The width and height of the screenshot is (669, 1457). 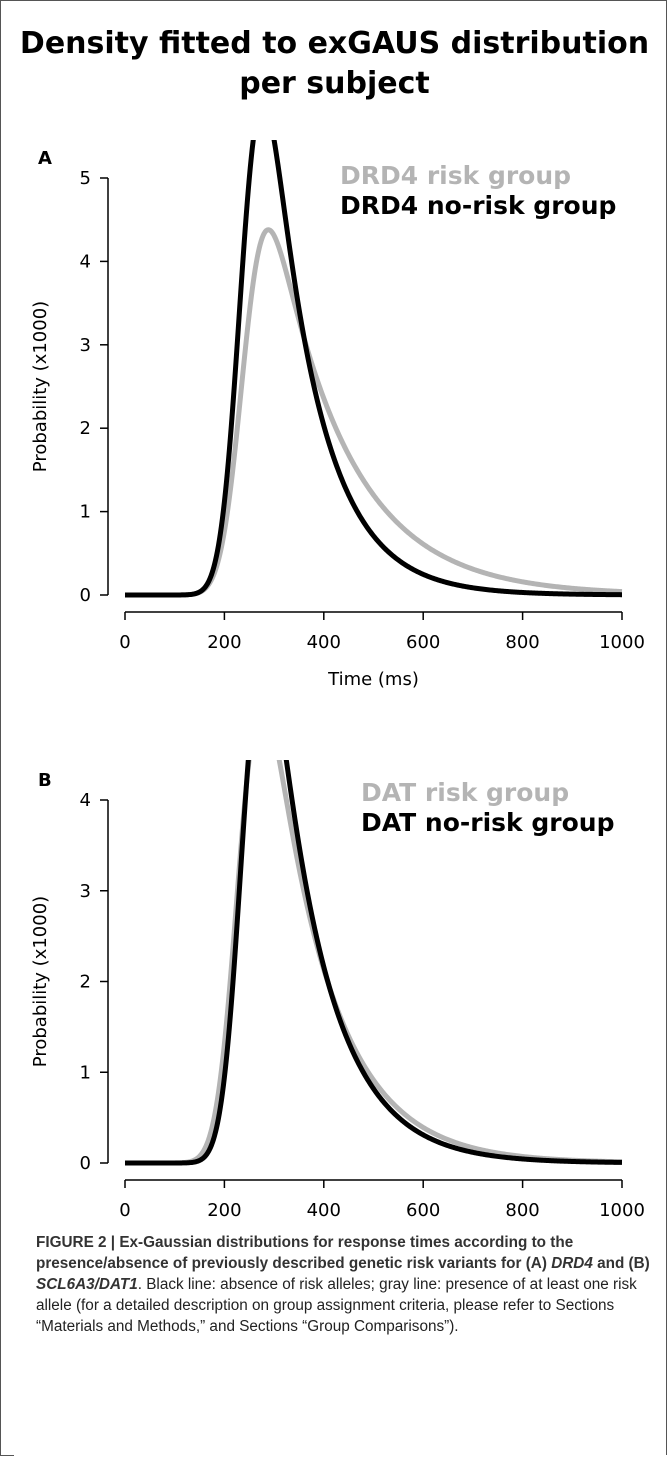 I want to click on panel-label: A, so click(x=45, y=158).